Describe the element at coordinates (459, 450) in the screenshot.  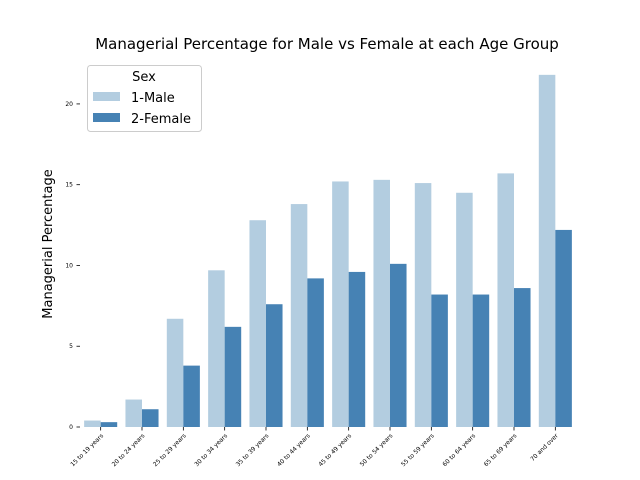
I see `x-tick-label: 60 to 64 years` at that location.